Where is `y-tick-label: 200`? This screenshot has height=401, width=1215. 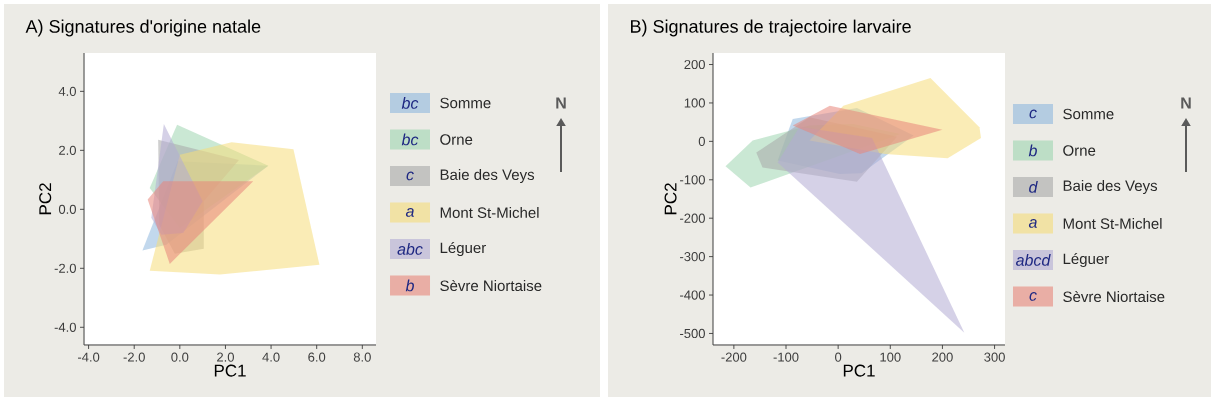
y-tick-label: 200 is located at coordinates (694, 64).